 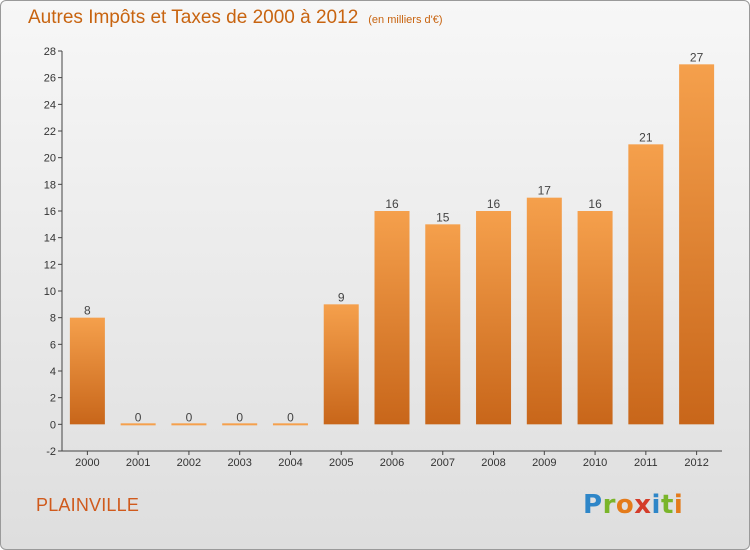 What do you see at coordinates (609, 505) in the screenshot?
I see `logo-letter: r` at bounding box center [609, 505].